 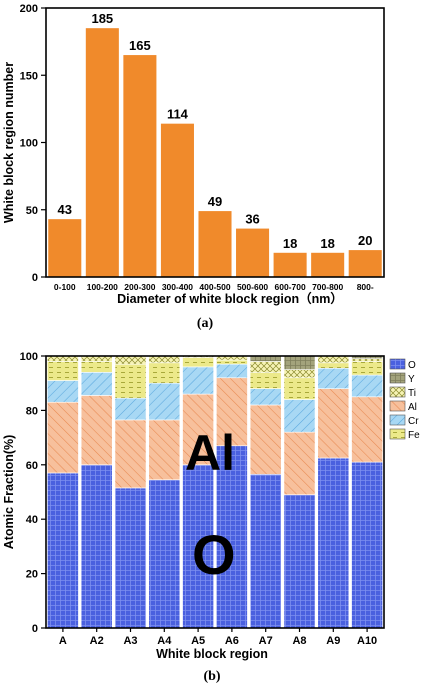 What do you see at coordinates (97, 641) in the screenshot?
I see `x-tick-label: A2` at bounding box center [97, 641].